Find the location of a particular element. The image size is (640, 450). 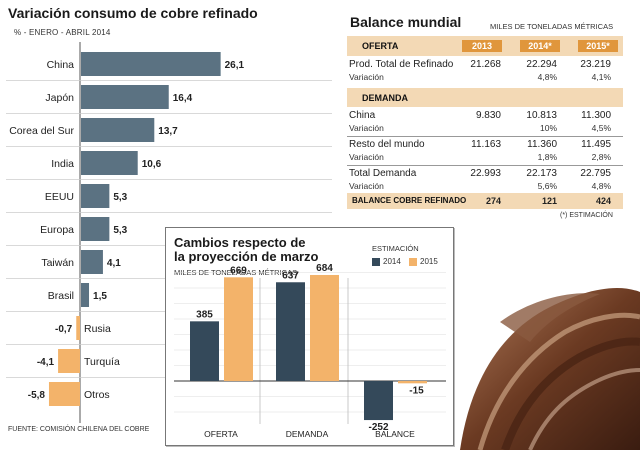

bar-india is located at coordinates (109, 163).